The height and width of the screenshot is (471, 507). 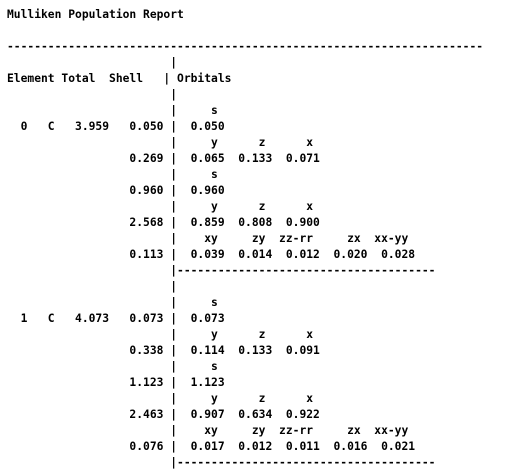 What do you see at coordinates (116, 318) in the screenshot?
I see `shell-value-row: 1 C 4.073 0.073 | 0.073` at bounding box center [116, 318].